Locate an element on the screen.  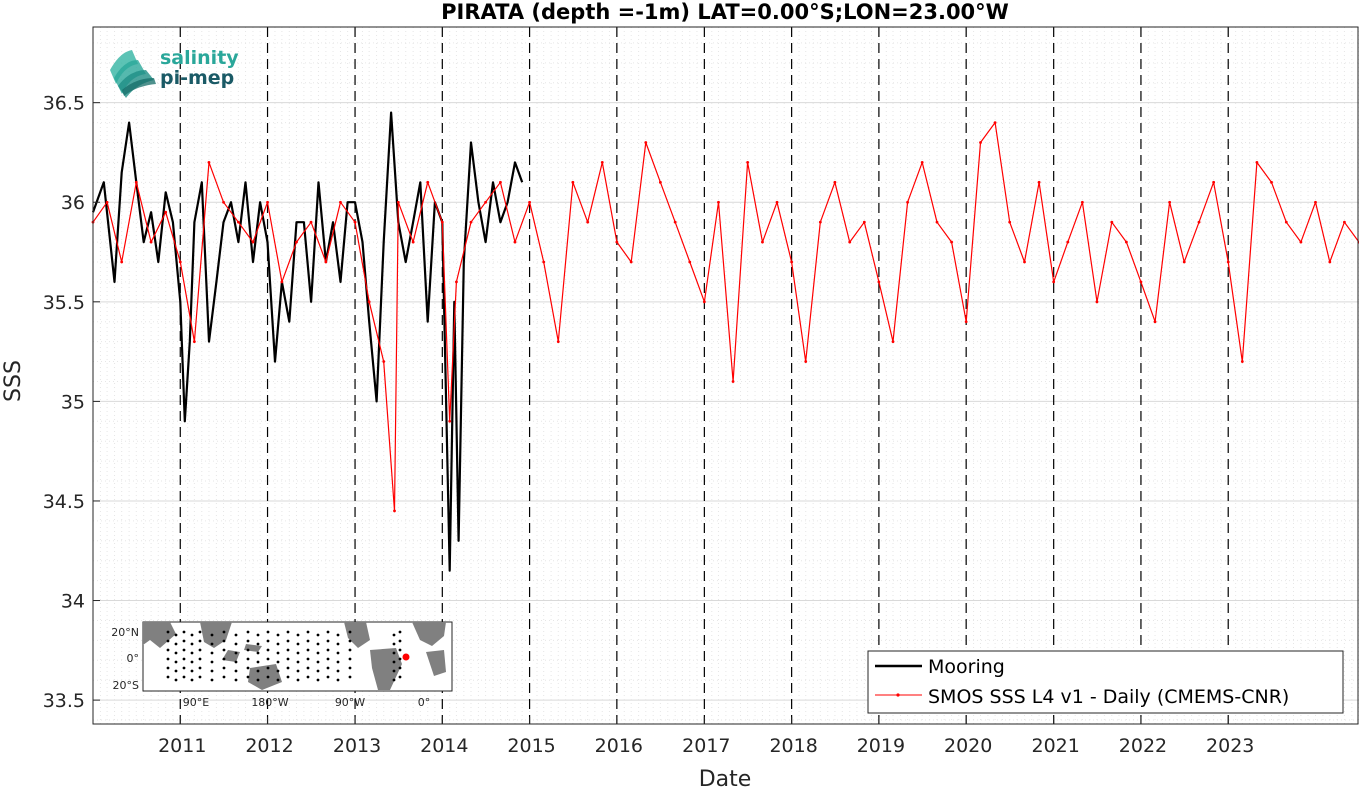
legend-box is located at coordinates (1105, 682).